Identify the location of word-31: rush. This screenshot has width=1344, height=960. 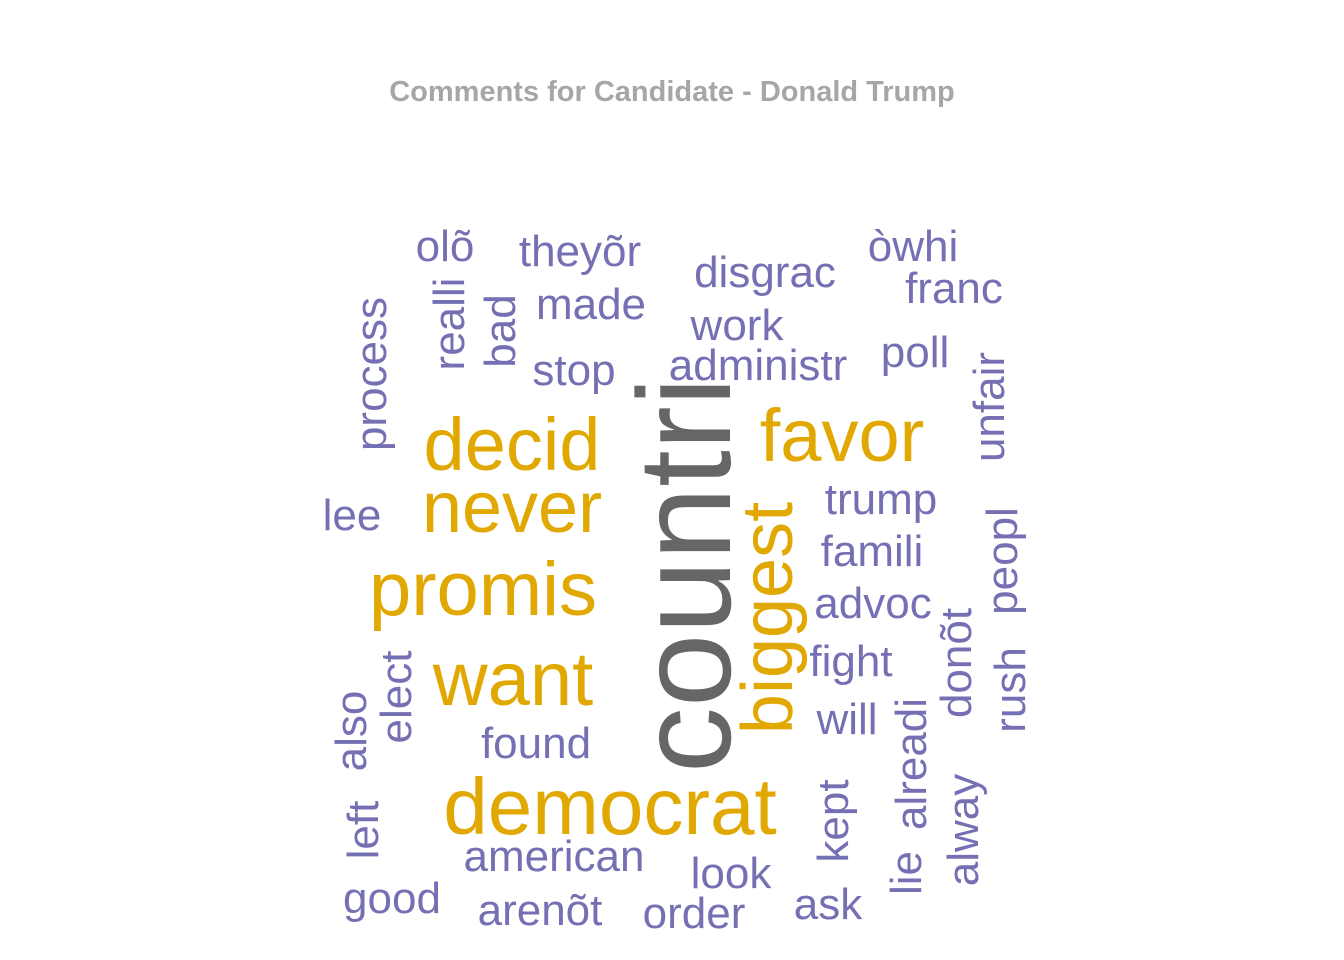
(1010, 690).